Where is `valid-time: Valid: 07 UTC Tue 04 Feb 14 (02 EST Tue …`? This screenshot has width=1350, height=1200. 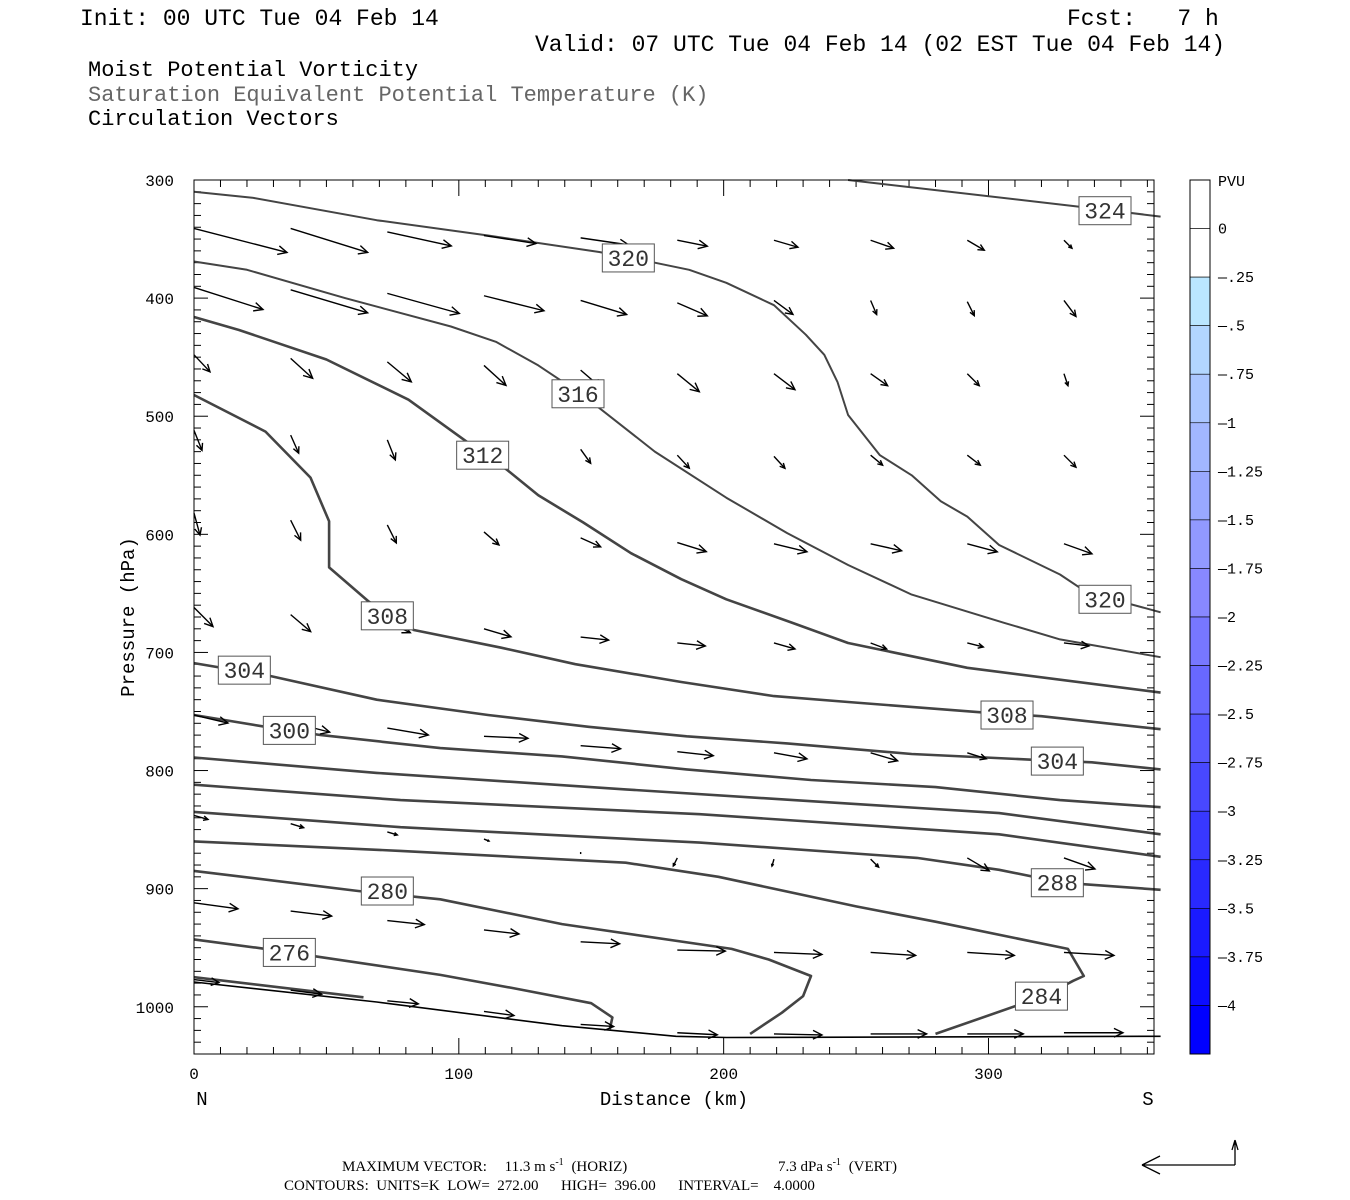
valid-time: Valid: 07 UTC Tue 04 Feb 14 (02 EST Tue … is located at coordinates (880, 45).